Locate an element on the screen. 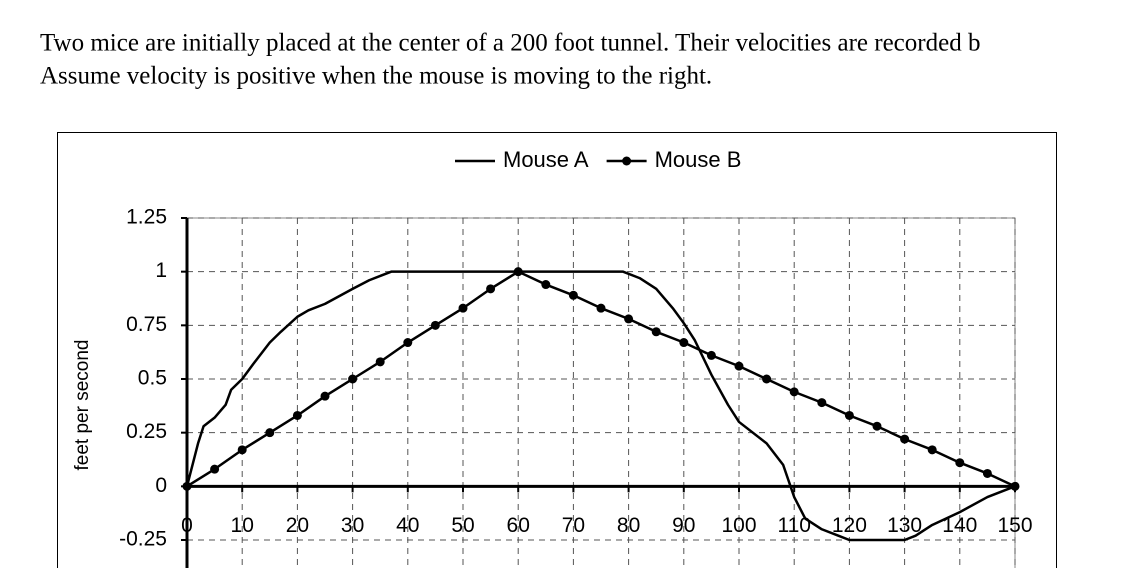 The height and width of the screenshot is (568, 1140). x-tick-label: 70 is located at coordinates (573, 525).